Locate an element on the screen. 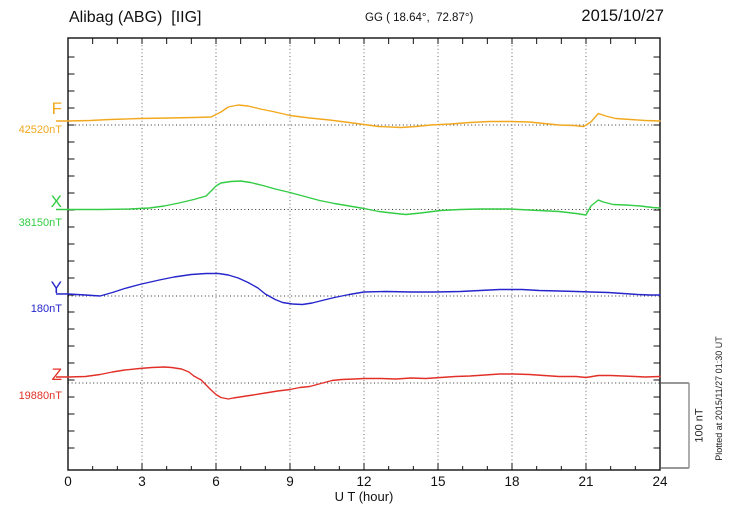  geographic-coordinates: GG ( 18.64°, 72.87°) is located at coordinates (419, 18).